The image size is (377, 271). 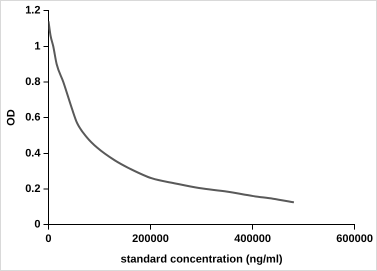 I want to click on y-tick-label: 0.2, so click(x=32, y=188).